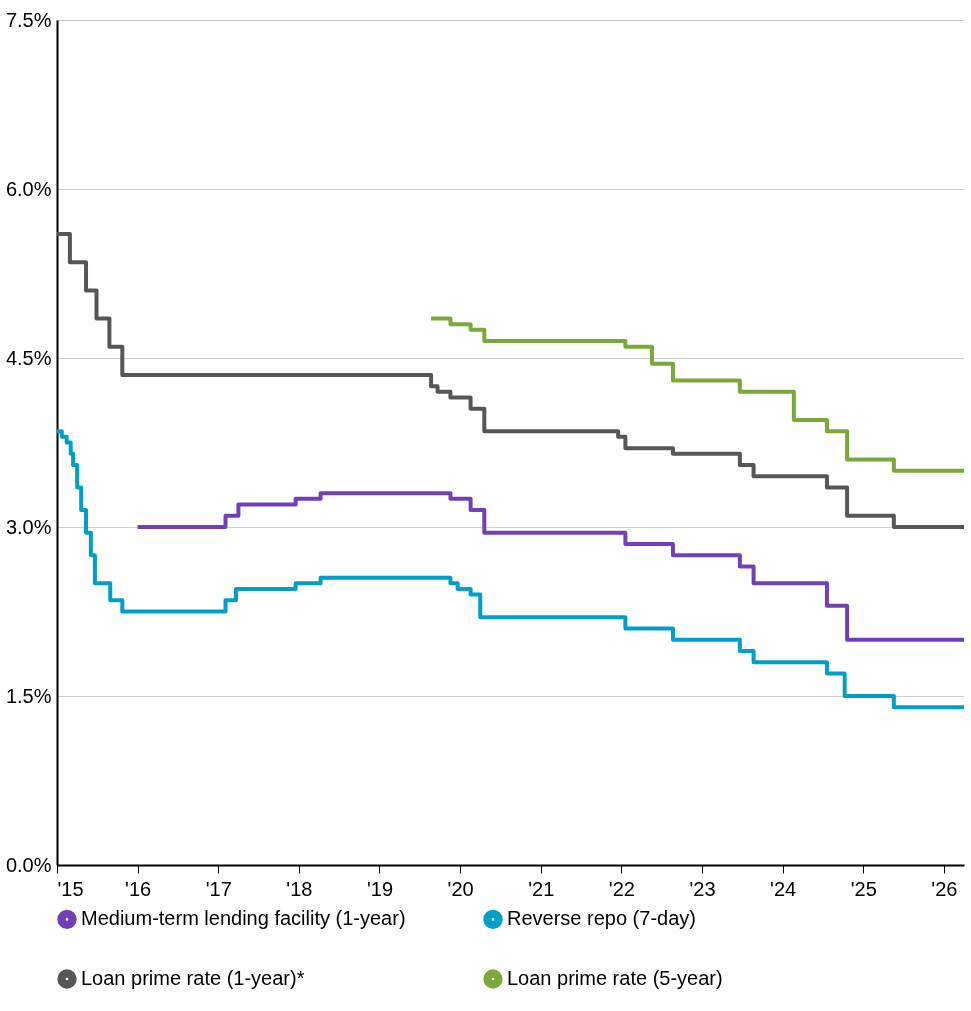 The width and height of the screenshot is (971, 1011). I want to click on x-tick-label: '18, so click(299, 888).